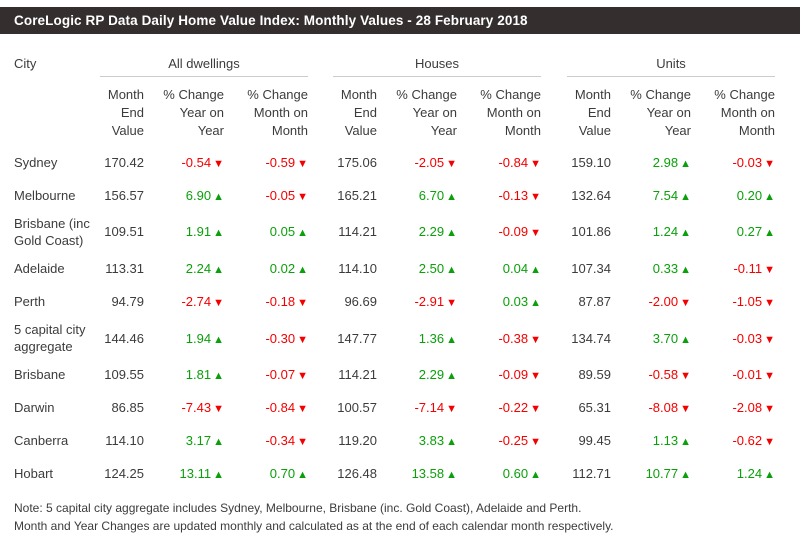  Describe the element at coordinates (184, 231) in the screenshot. I see `value-cell: 1.91 ▲` at that location.